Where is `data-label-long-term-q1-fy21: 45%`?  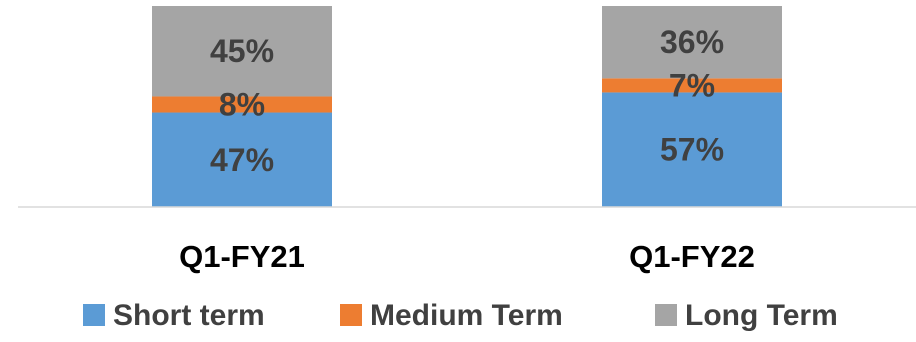
data-label-long-term-q1-fy21: 45% is located at coordinates (242, 51).